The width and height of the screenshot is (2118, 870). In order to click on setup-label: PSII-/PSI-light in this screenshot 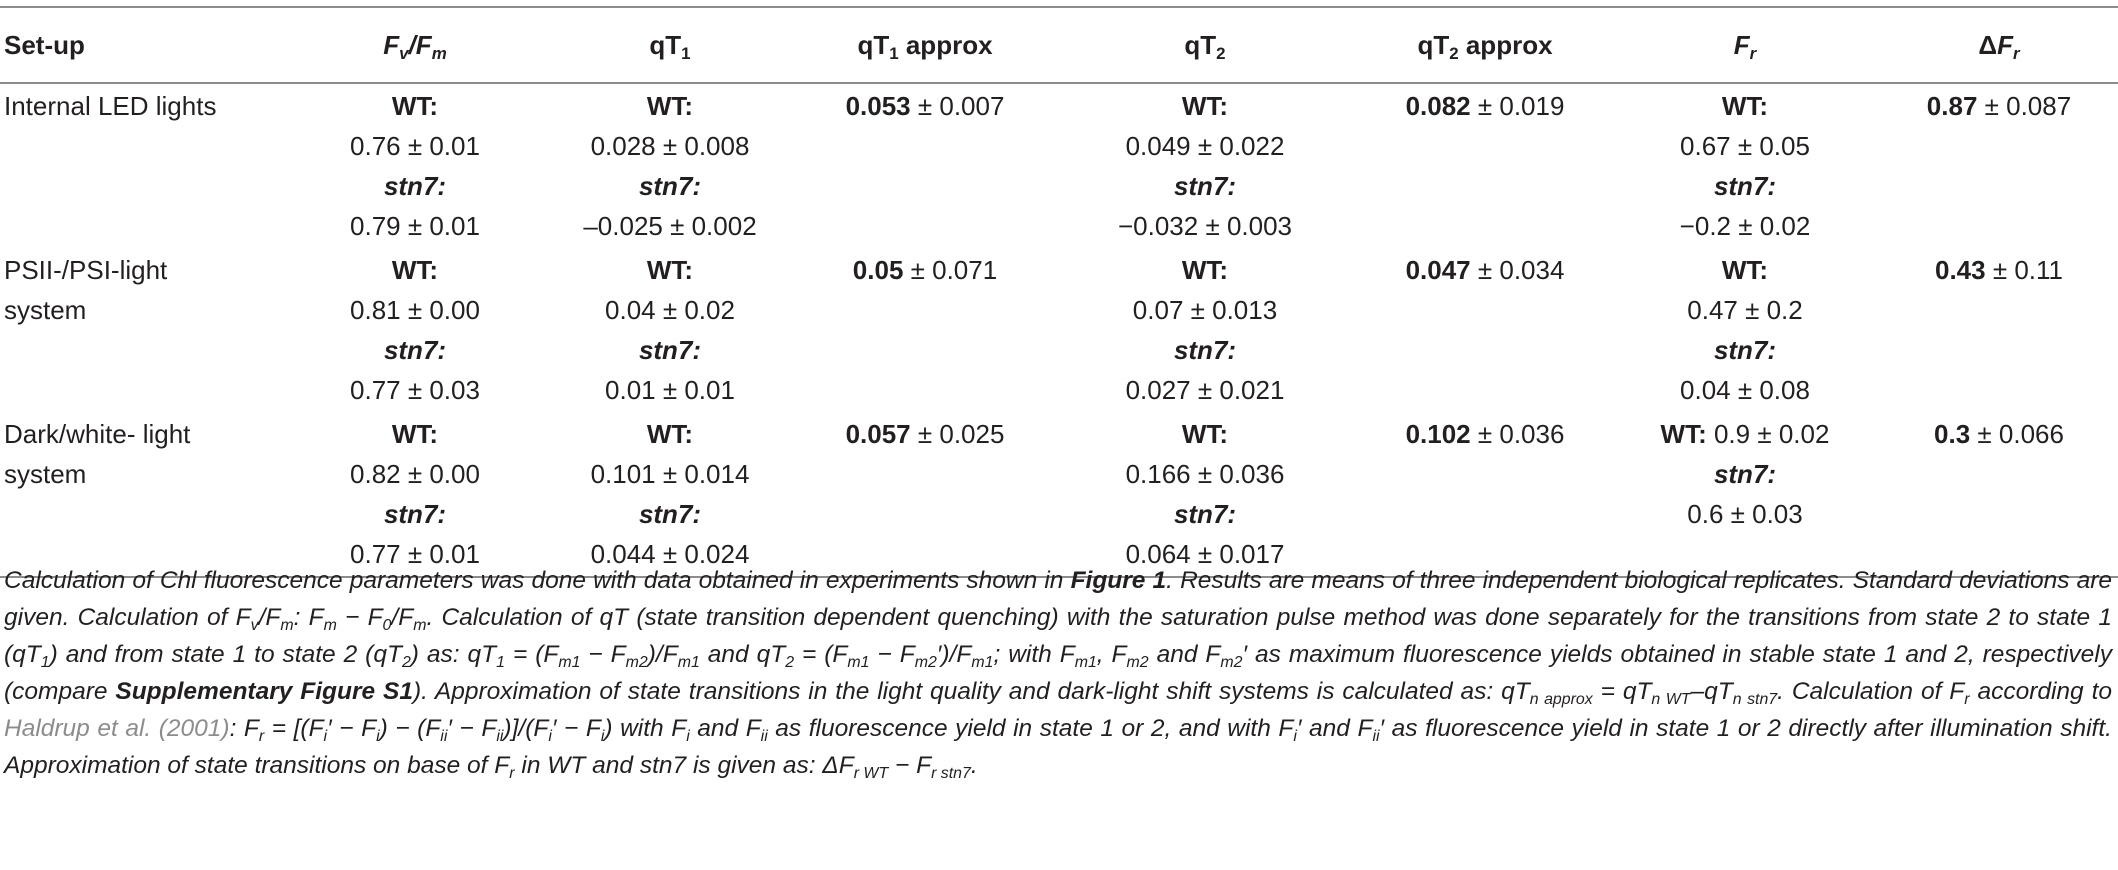, I will do `click(86, 270)`.